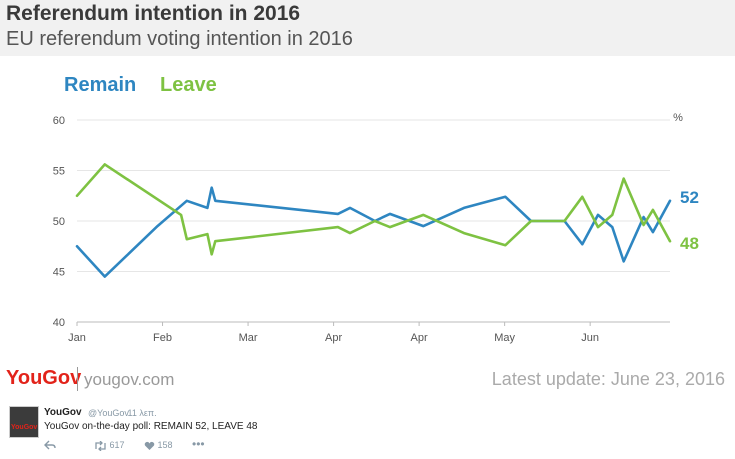 Image resolution: width=735 pixels, height=459 pixels. Describe the element at coordinates (59, 172) in the screenshot. I see `y-tick-label-55: 55` at that location.